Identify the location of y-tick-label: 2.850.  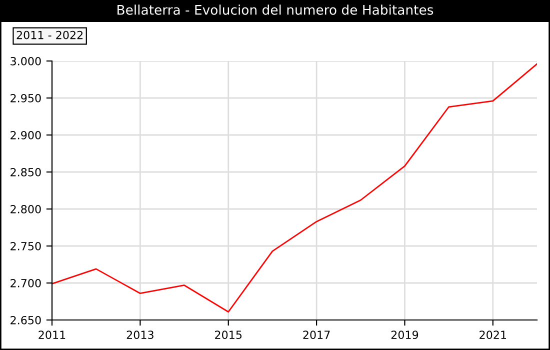
(25, 172).